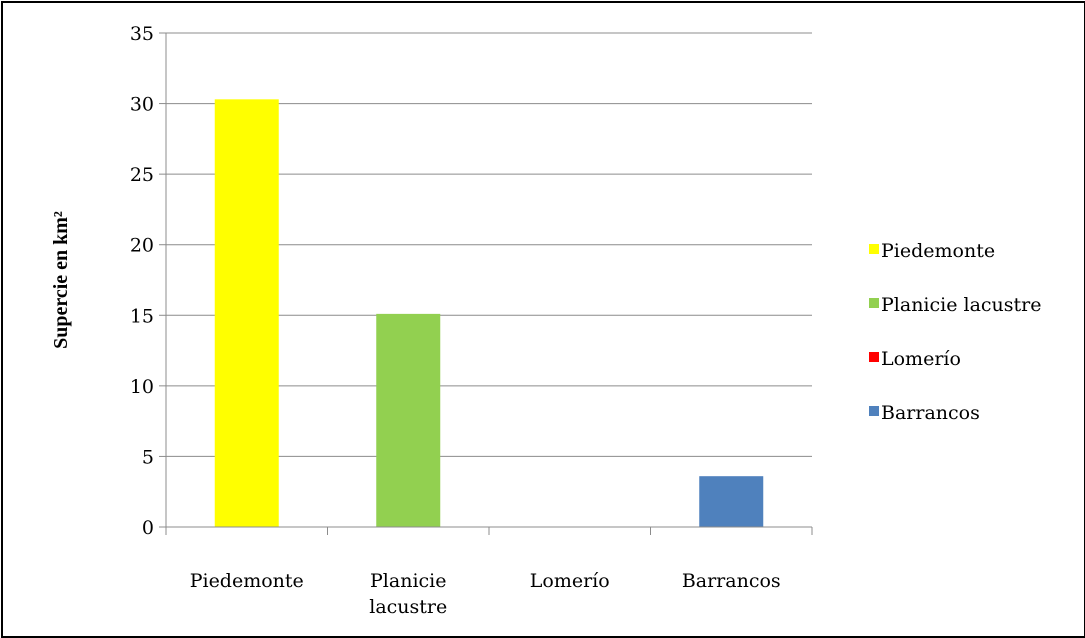  What do you see at coordinates (142, 316) in the screenshot?
I see `y-tick-label: 15` at bounding box center [142, 316].